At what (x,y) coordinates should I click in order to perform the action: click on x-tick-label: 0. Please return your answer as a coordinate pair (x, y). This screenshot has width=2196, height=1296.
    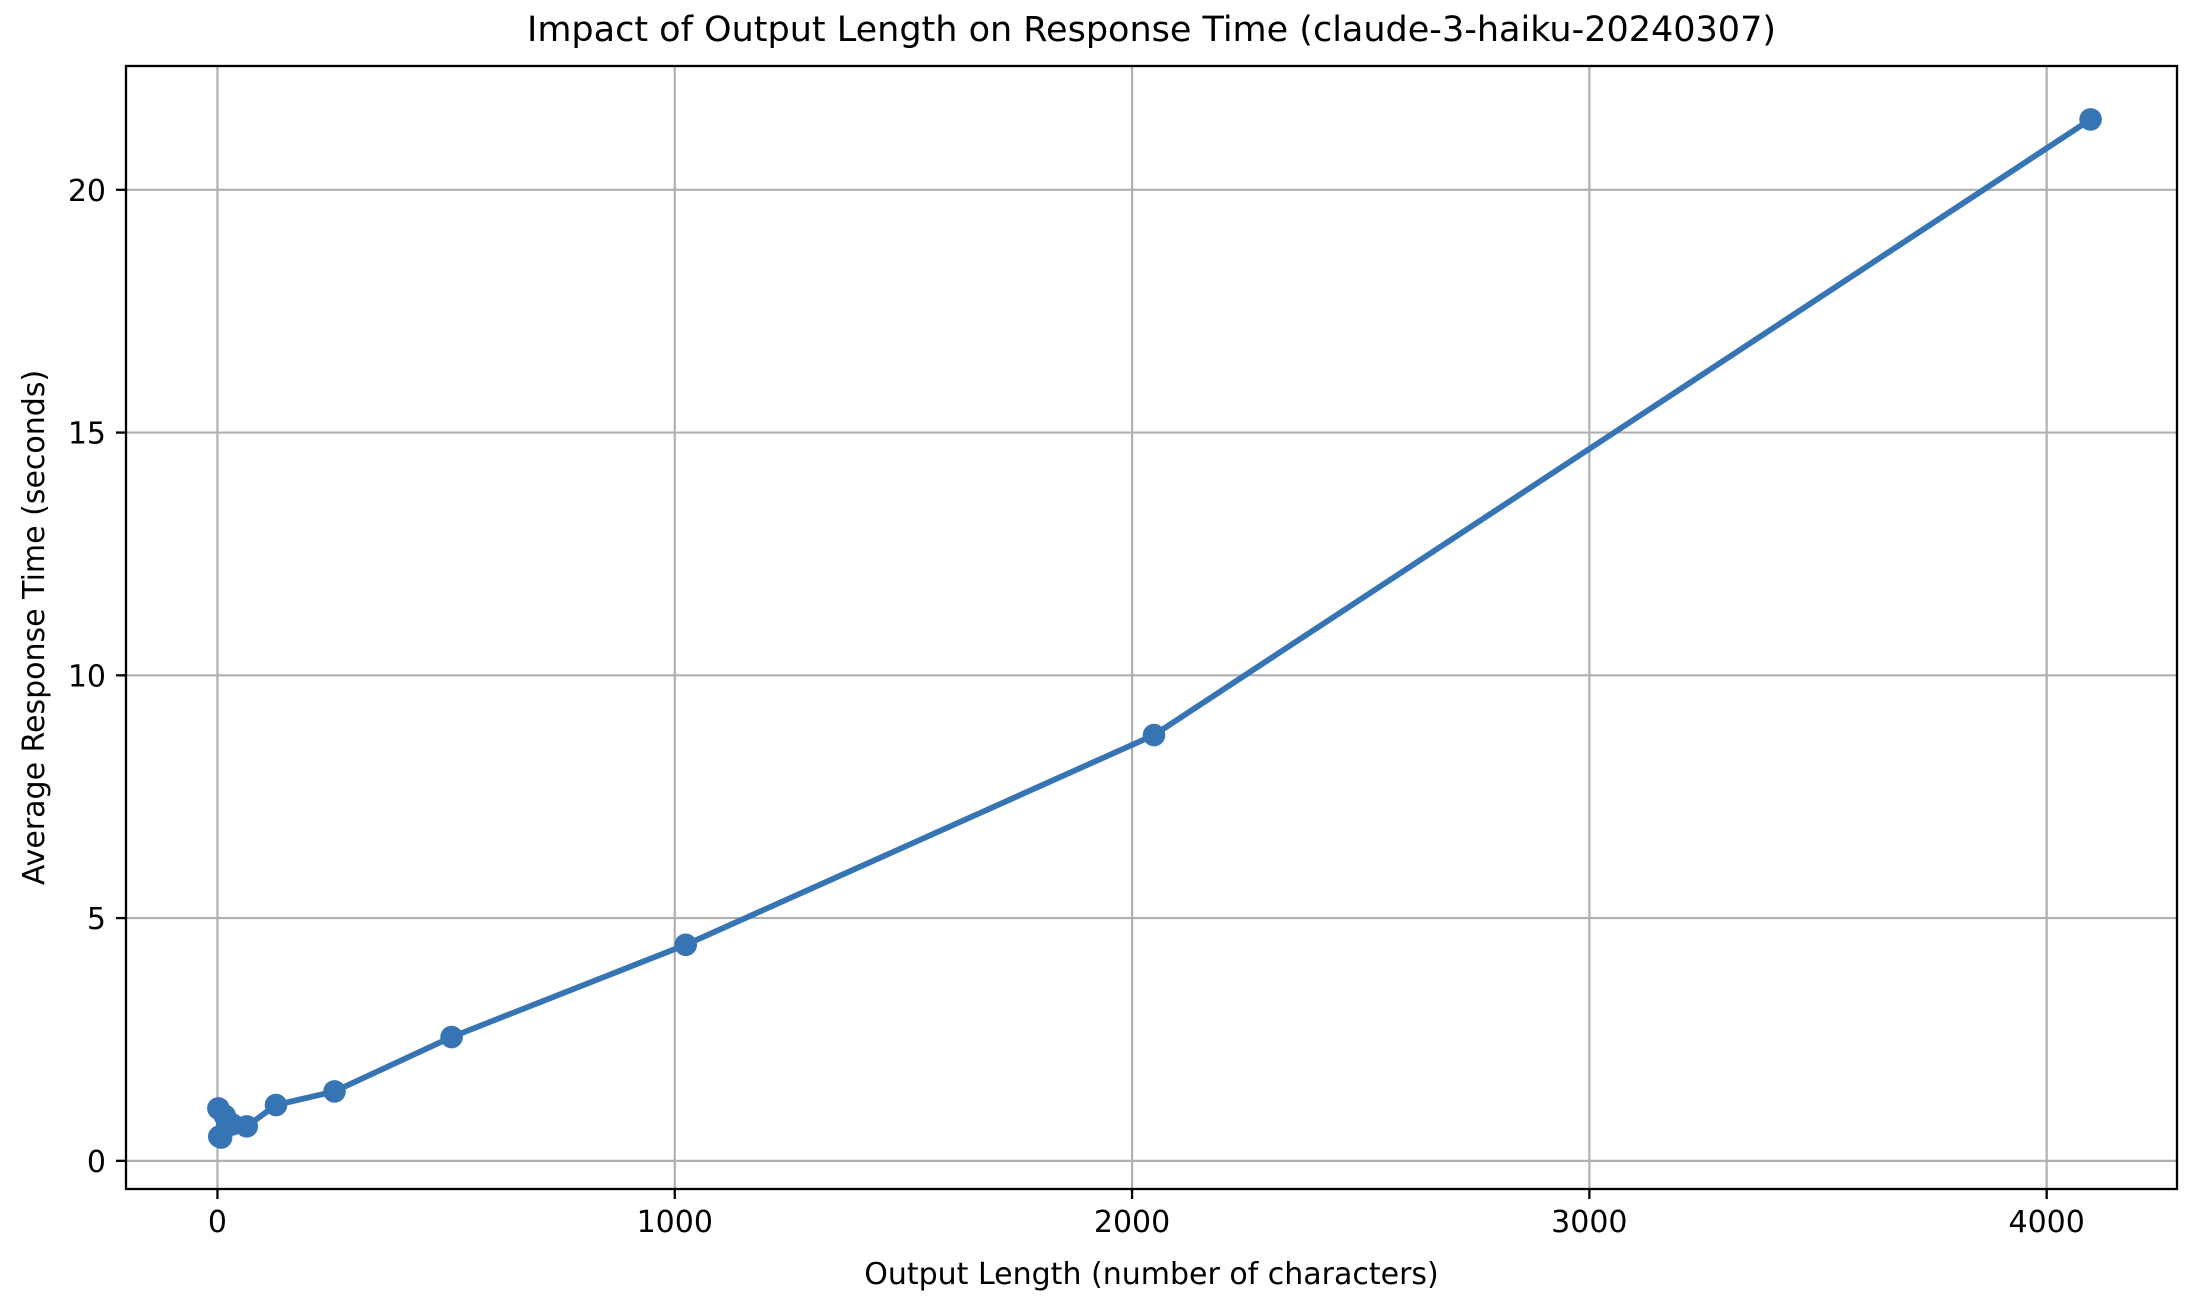
    Looking at the image, I should click on (217, 1222).